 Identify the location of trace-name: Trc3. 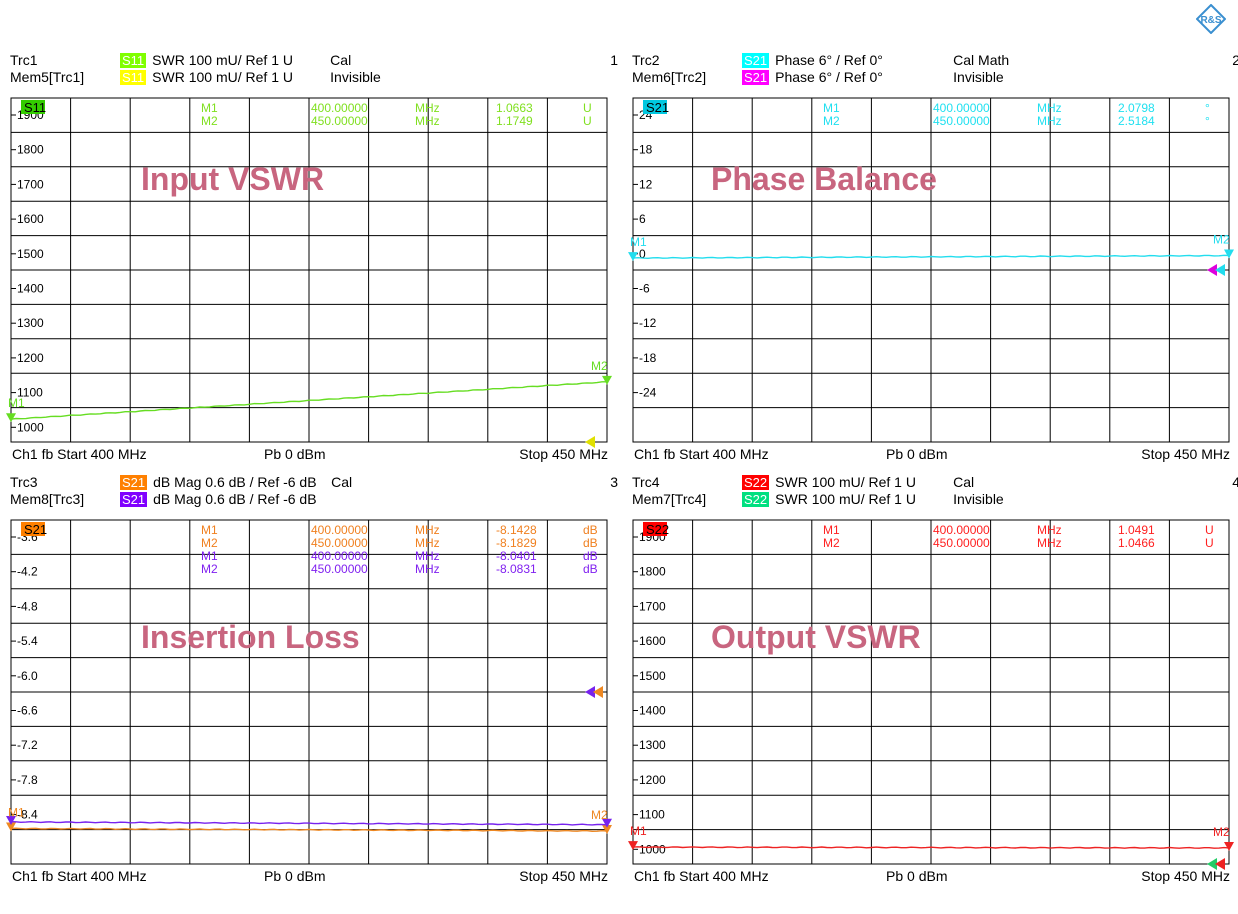
(24, 482).